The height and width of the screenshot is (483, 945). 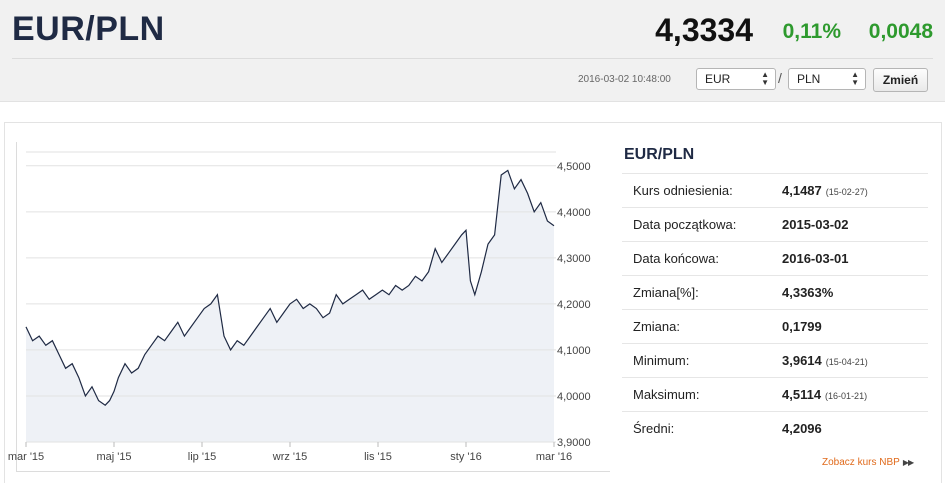 I want to click on stats-value-cell: 3,9614 (15-04-21), so click(x=855, y=361).